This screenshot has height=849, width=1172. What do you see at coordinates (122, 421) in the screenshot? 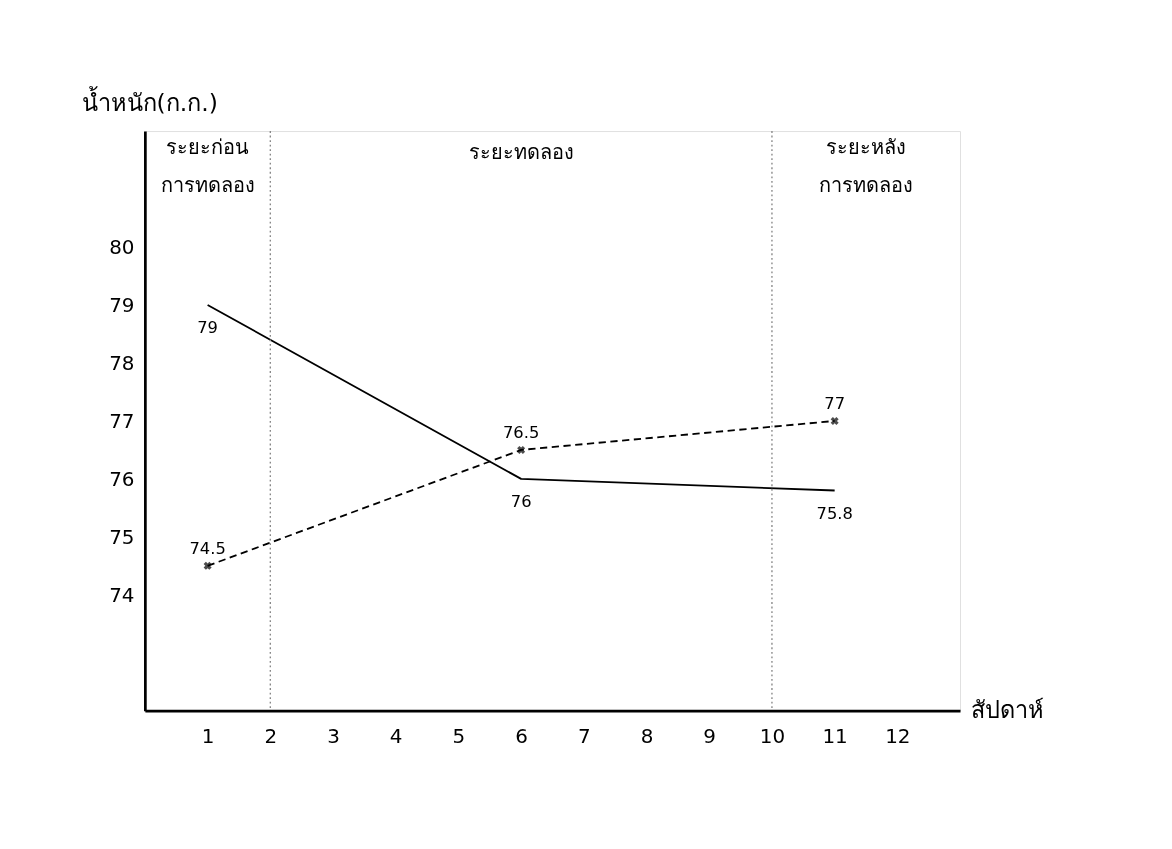
I see `y-tick-label: 77` at bounding box center [122, 421].